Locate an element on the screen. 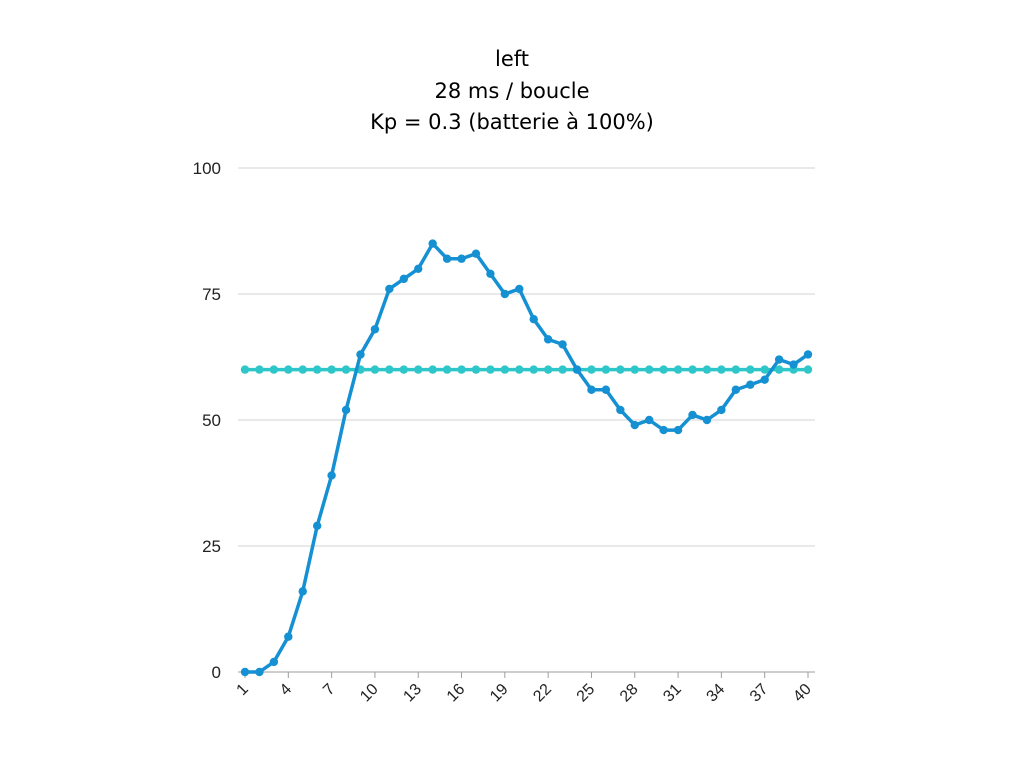 The width and height of the screenshot is (1024, 768). x-tick-label: 28 is located at coordinates (629, 693).